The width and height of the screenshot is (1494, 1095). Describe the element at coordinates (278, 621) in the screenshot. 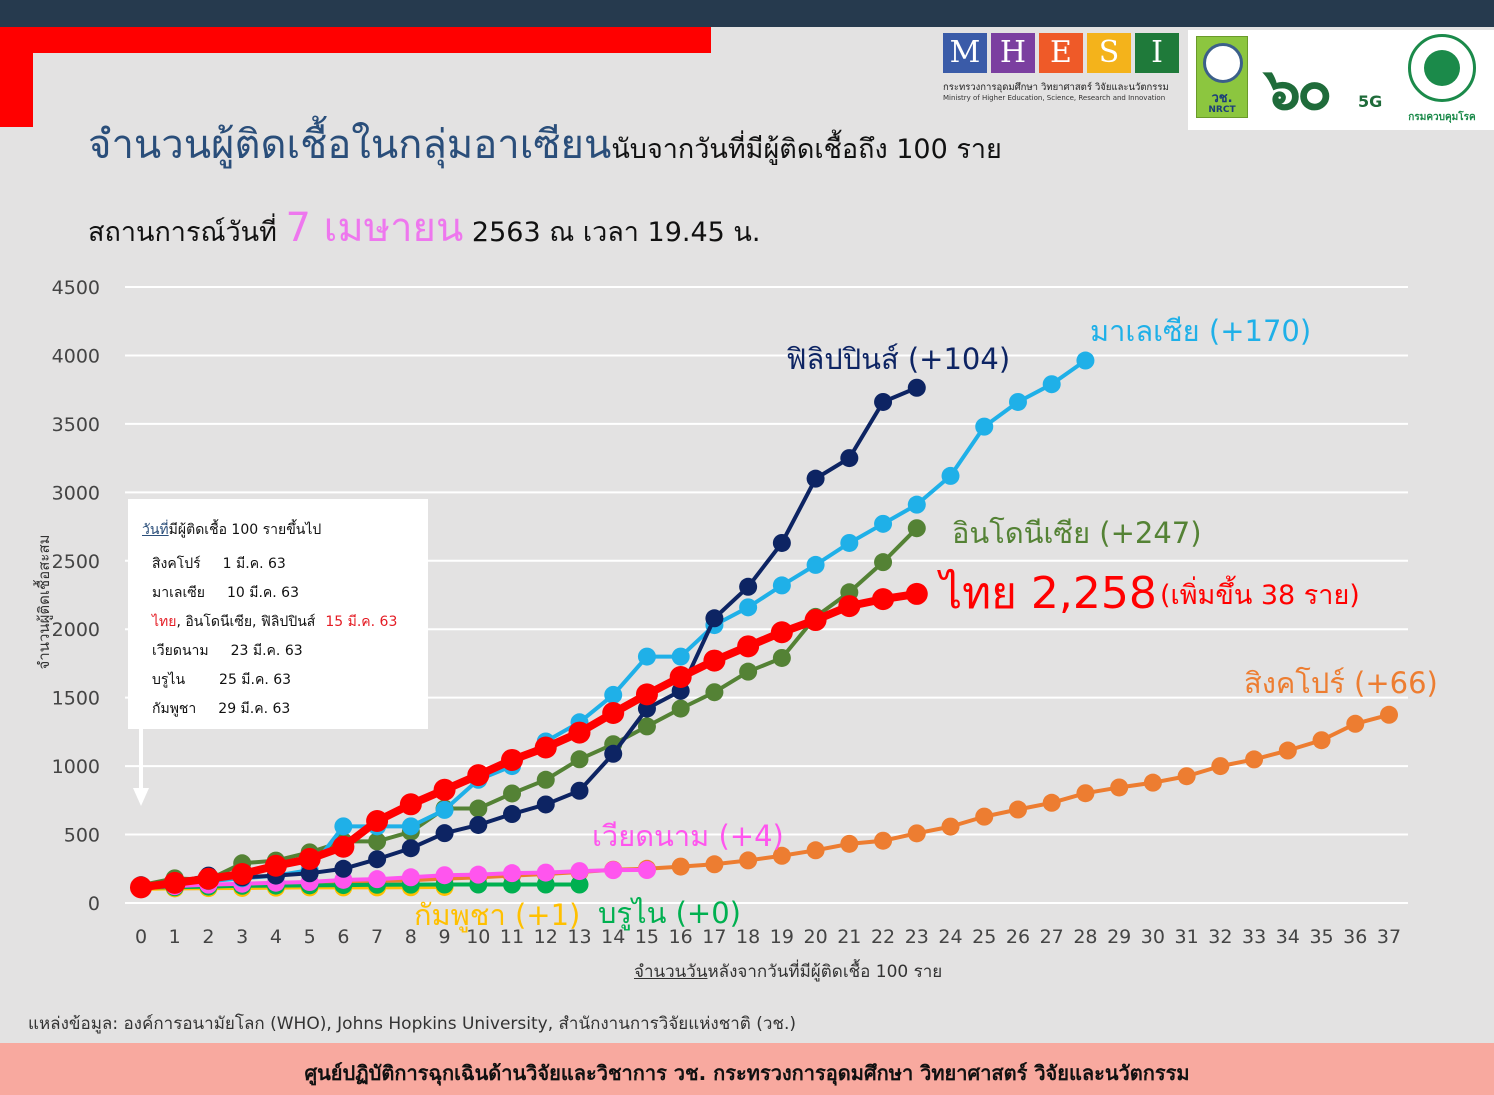

I see `infobox-row: ไทย, อินโดนีเซีย, ฟิลิปปินส์ 15 มี.ค. 63` at that location.